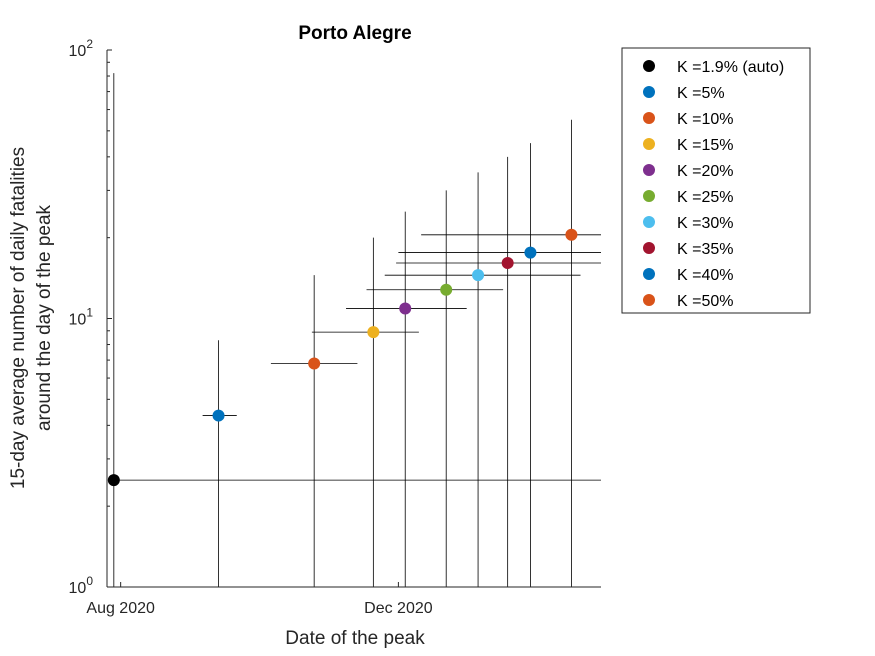 The height and width of the screenshot is (656, 875). What do you see at coordinates (705, 119) in the screenshot?
I see `legend-label: K =10%` at bounding box center [705, 119].